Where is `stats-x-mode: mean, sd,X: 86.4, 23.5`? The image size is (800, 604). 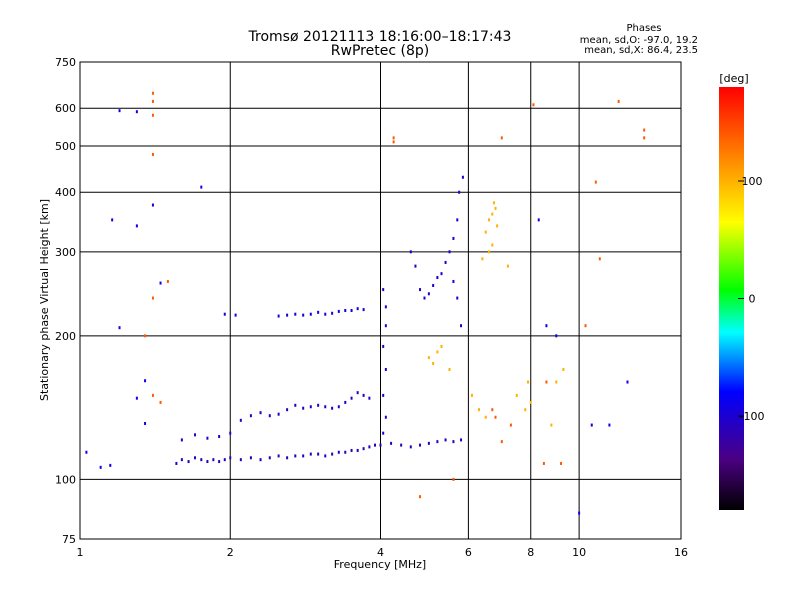
stats-x-mode: mean, sd,X: 86.4, 23.5 is located at coordinates (641, 50).